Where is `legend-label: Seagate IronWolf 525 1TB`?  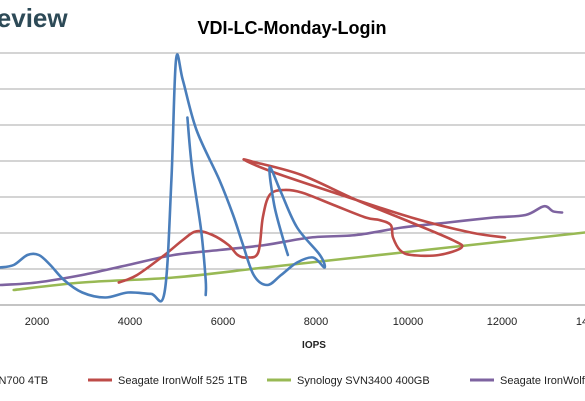
legend-label: Seagate IronWolf 525 1TB is located at coordinates (182, 381).